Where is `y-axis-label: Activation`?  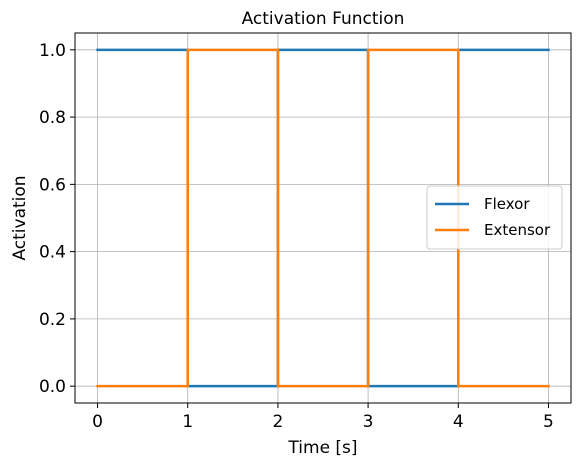
y-axis-label: Activation is located at coordinates (20, 217).